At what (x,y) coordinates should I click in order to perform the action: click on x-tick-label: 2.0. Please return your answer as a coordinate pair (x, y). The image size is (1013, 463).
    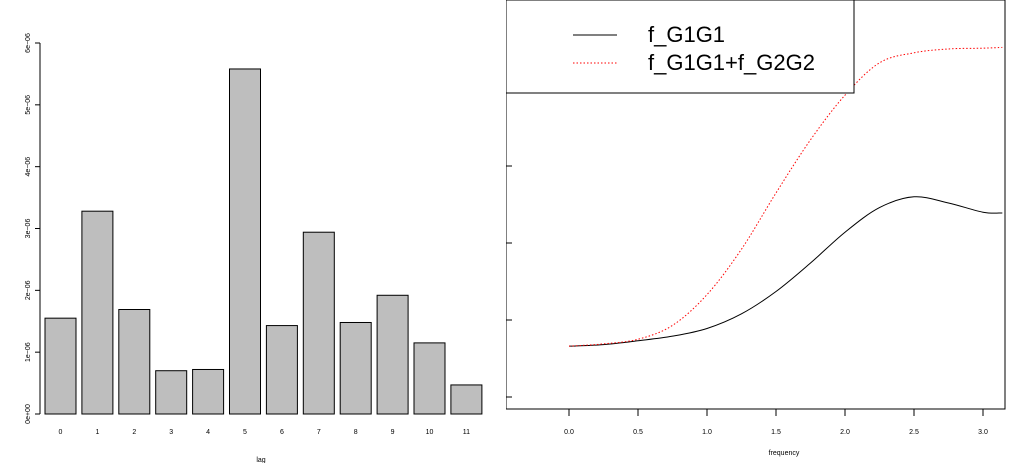
    Looking at the image, I should click on (845, 432).